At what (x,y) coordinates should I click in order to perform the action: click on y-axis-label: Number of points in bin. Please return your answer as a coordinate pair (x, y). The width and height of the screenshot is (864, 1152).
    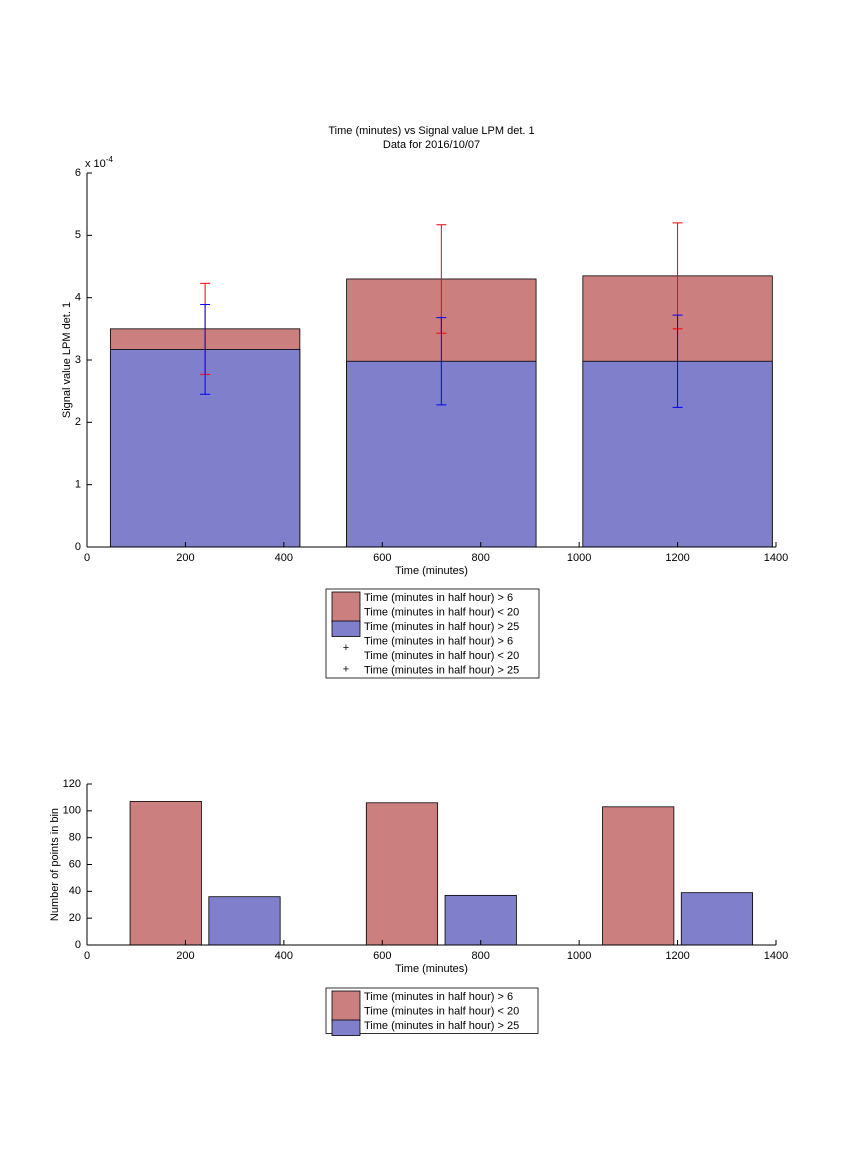
    Looking at the image, I should click on (55, 864).